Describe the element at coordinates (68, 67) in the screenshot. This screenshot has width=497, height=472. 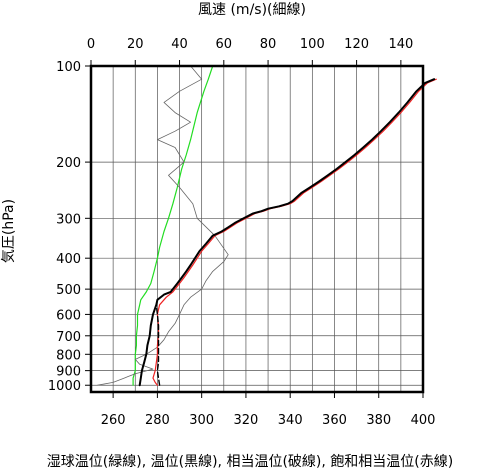
I see `y-axis-tick-label: 100` at that location.